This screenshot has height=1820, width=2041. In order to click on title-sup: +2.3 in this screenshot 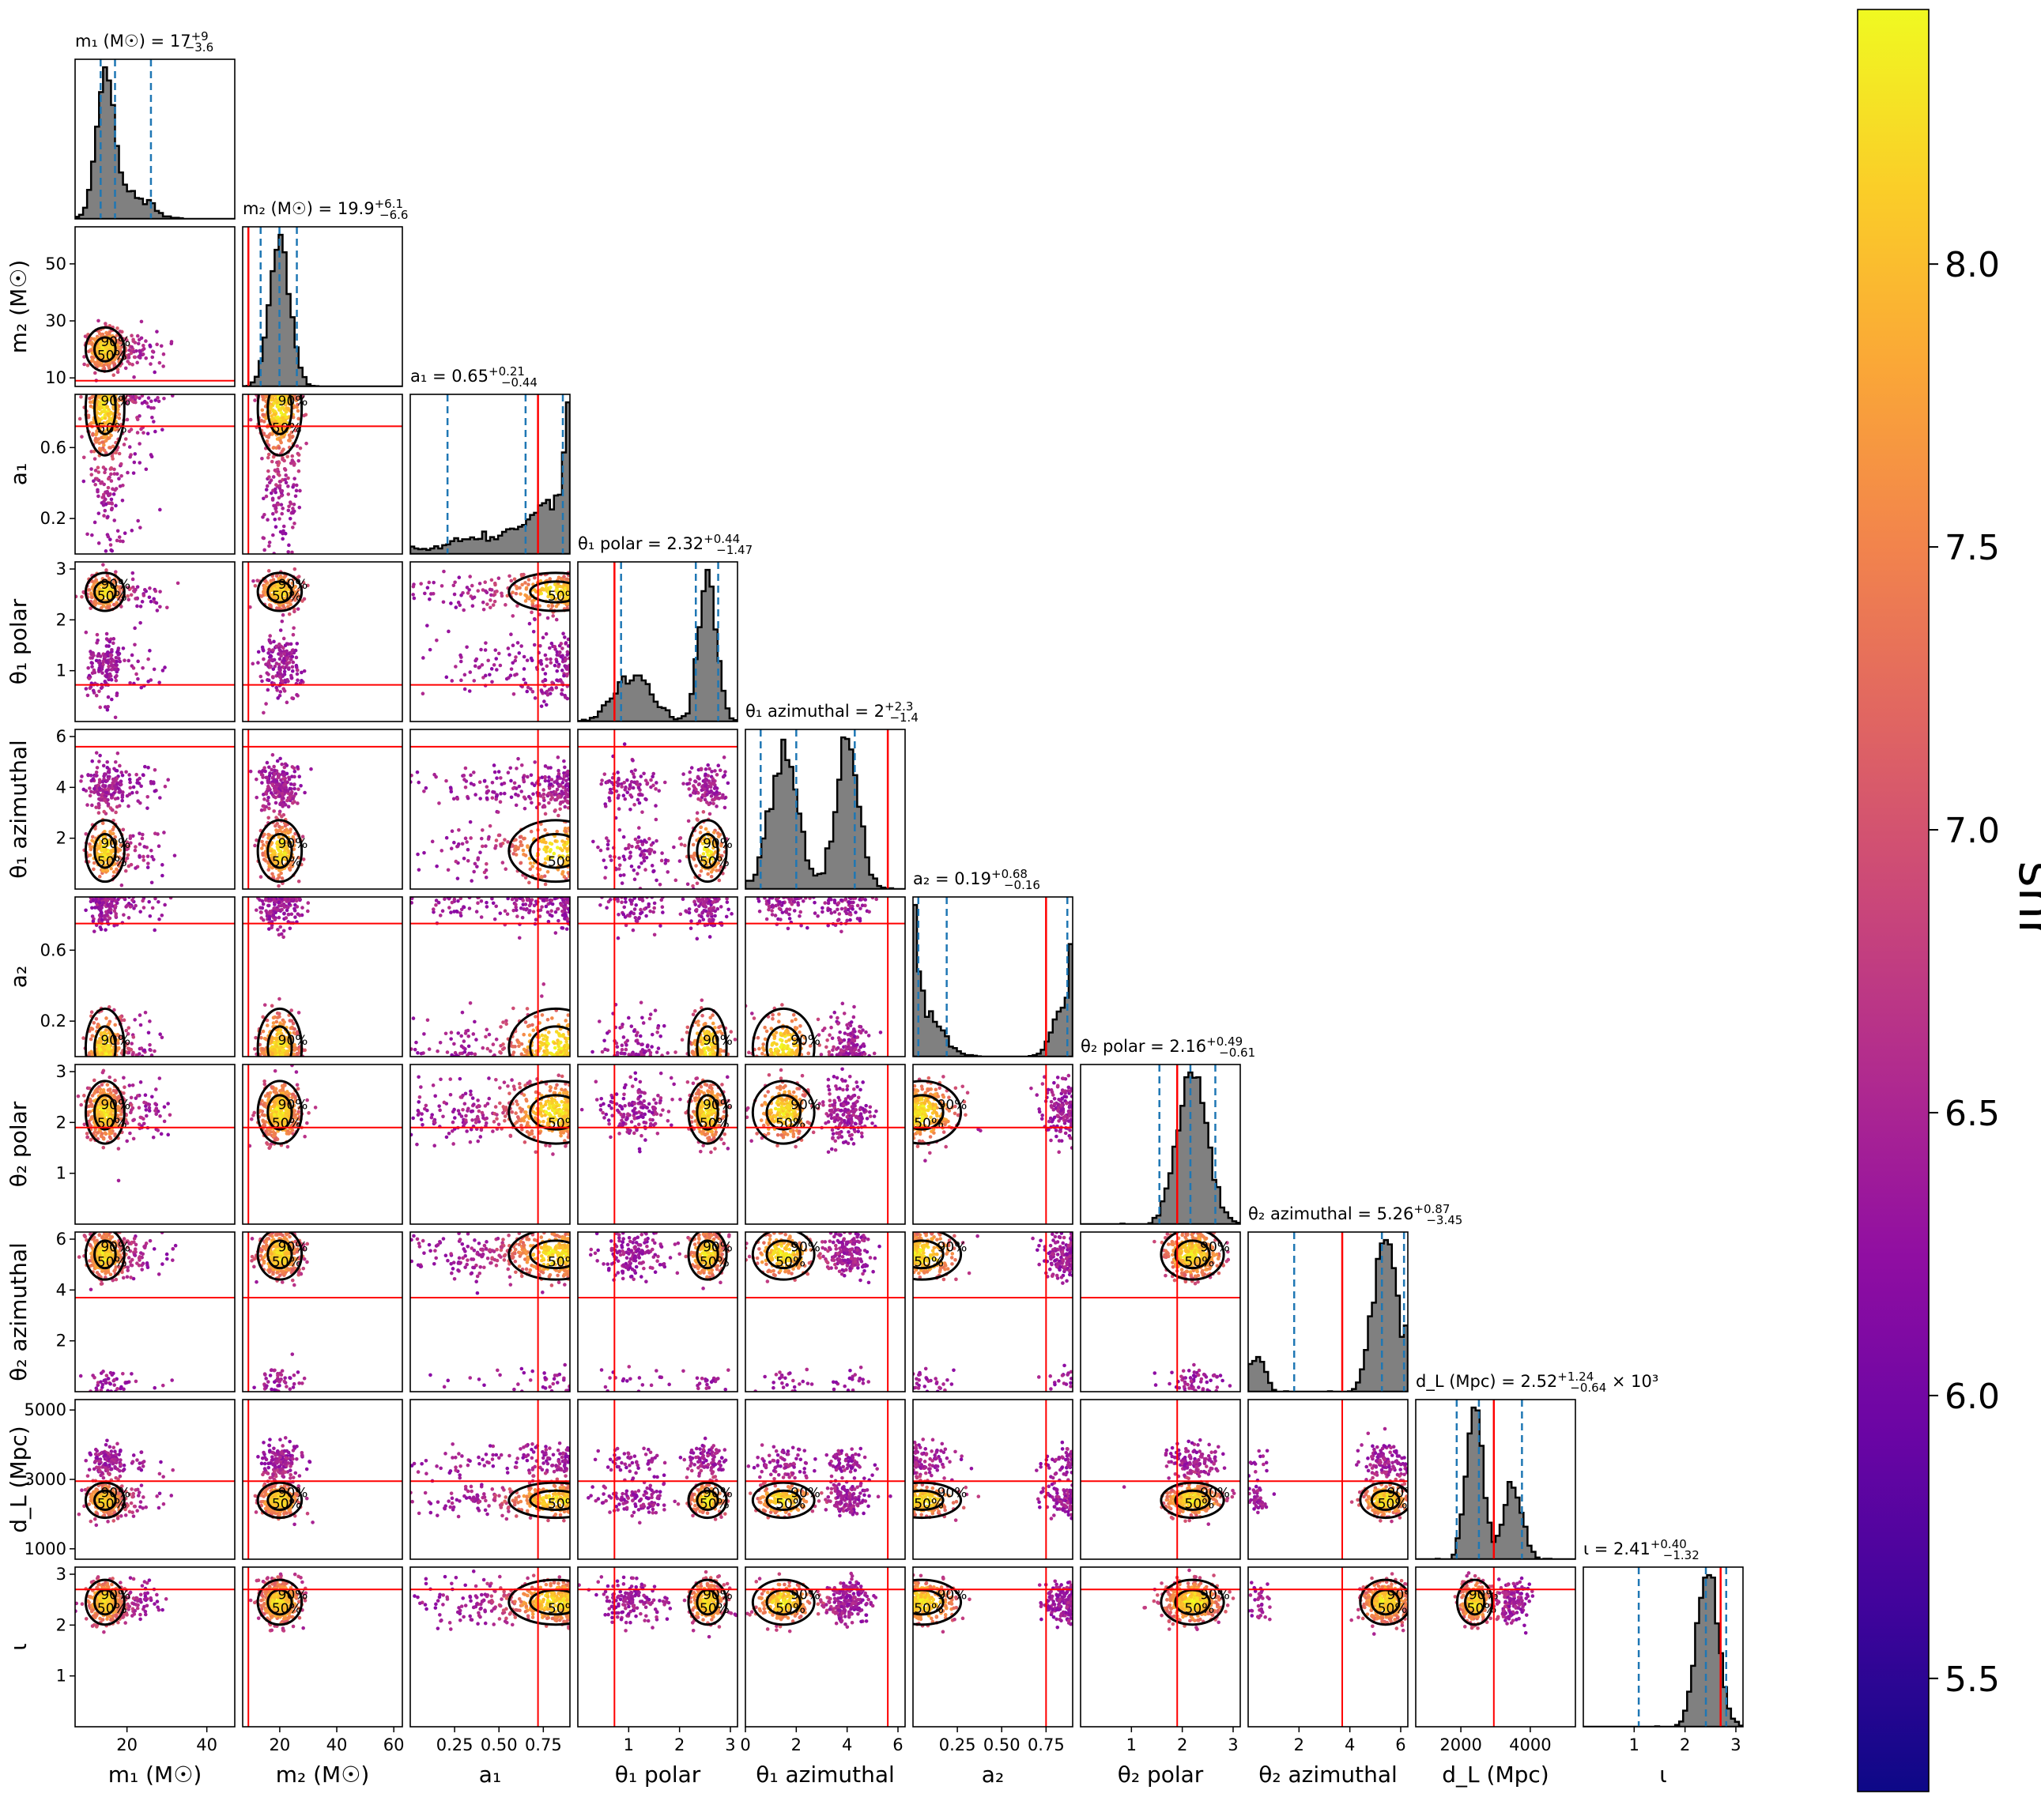, I will do `click(899, 706)`.